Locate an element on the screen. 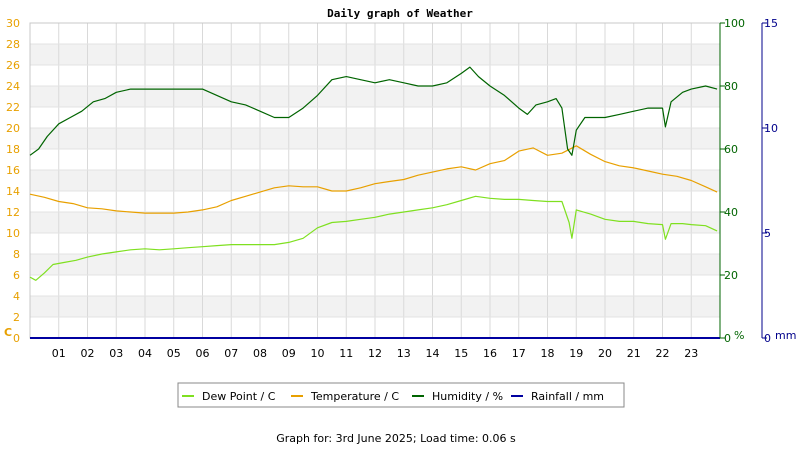 Image resolution: width=800 pixels, height=450 pixels. y-left-tick-label: 16 is located at coordinates (13, 170).